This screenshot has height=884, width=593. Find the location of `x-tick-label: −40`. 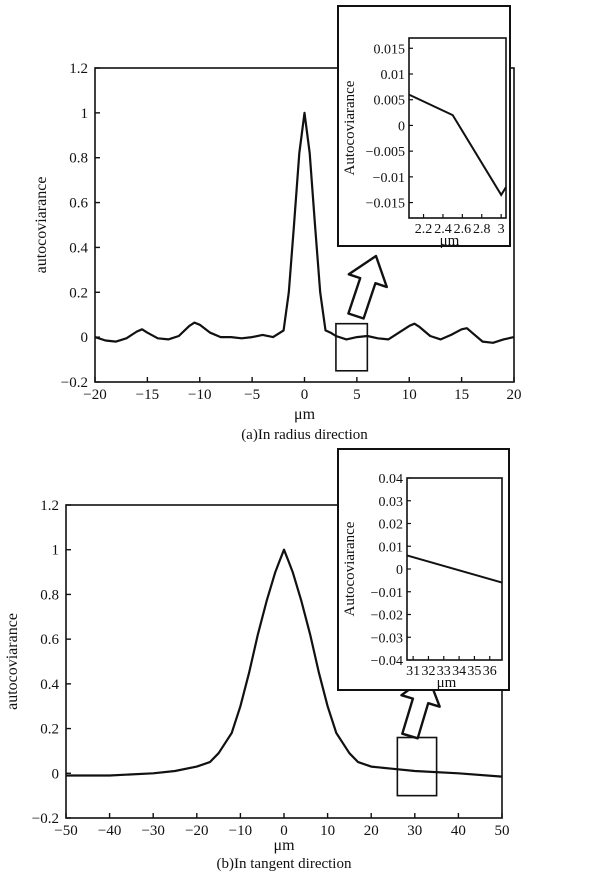

x-tick-label: −40 is located at coordinates (109, 831).